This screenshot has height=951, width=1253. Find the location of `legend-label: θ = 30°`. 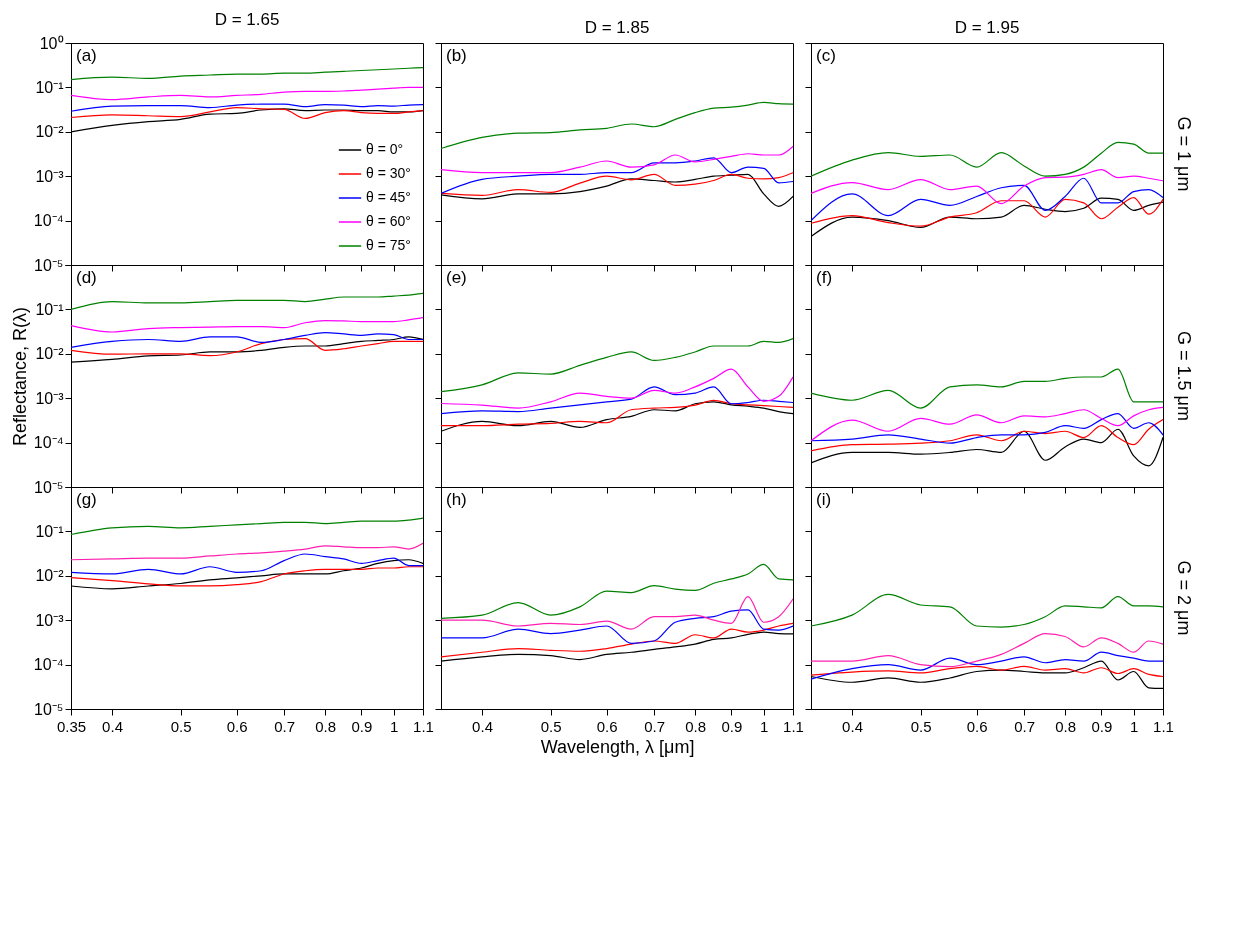

legend-label: θ = 30° is located at coordinates (388, 173).